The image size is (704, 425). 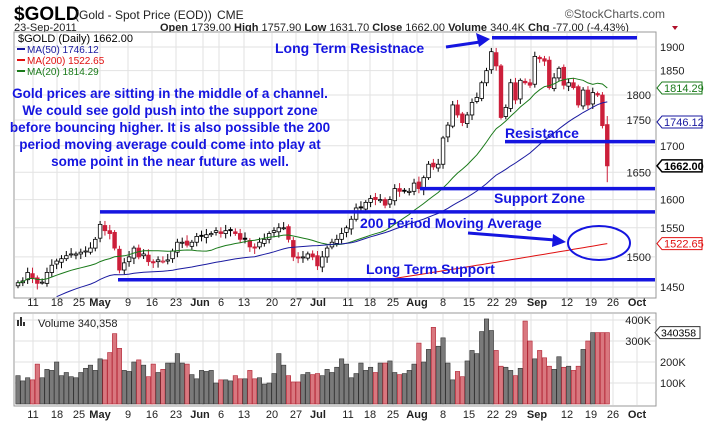 I want to click on x-tick-label: Jul, so click(x=318, y=415).